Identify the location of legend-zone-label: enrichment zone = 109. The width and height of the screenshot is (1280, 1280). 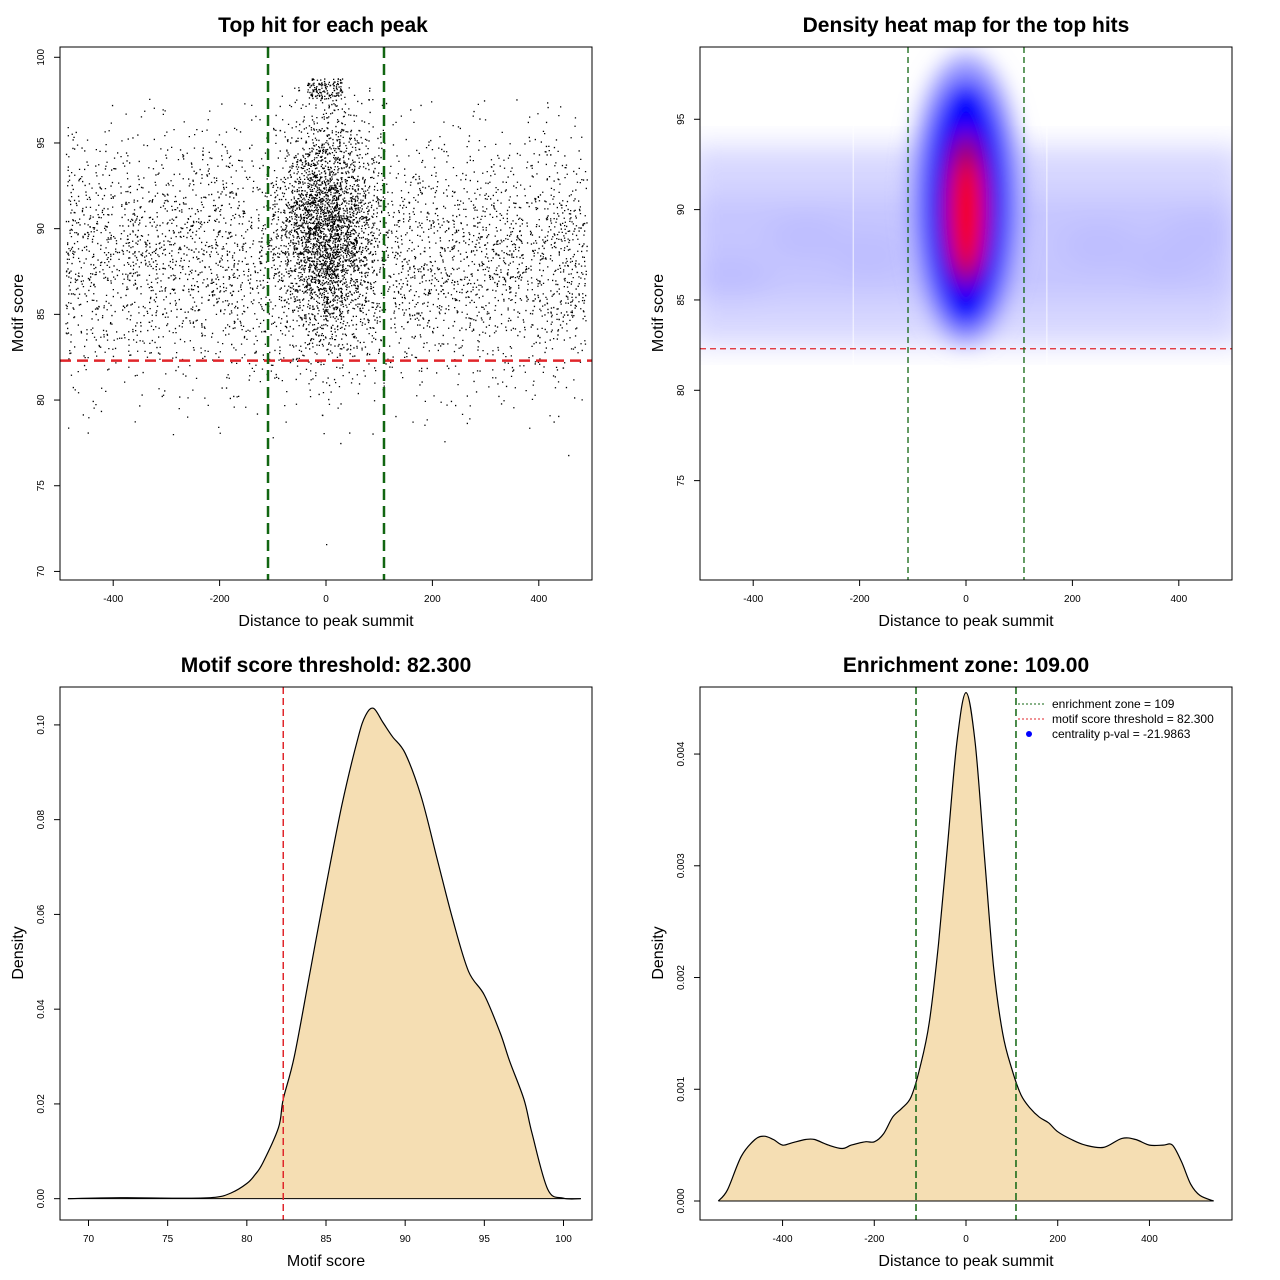
(1113, 704).